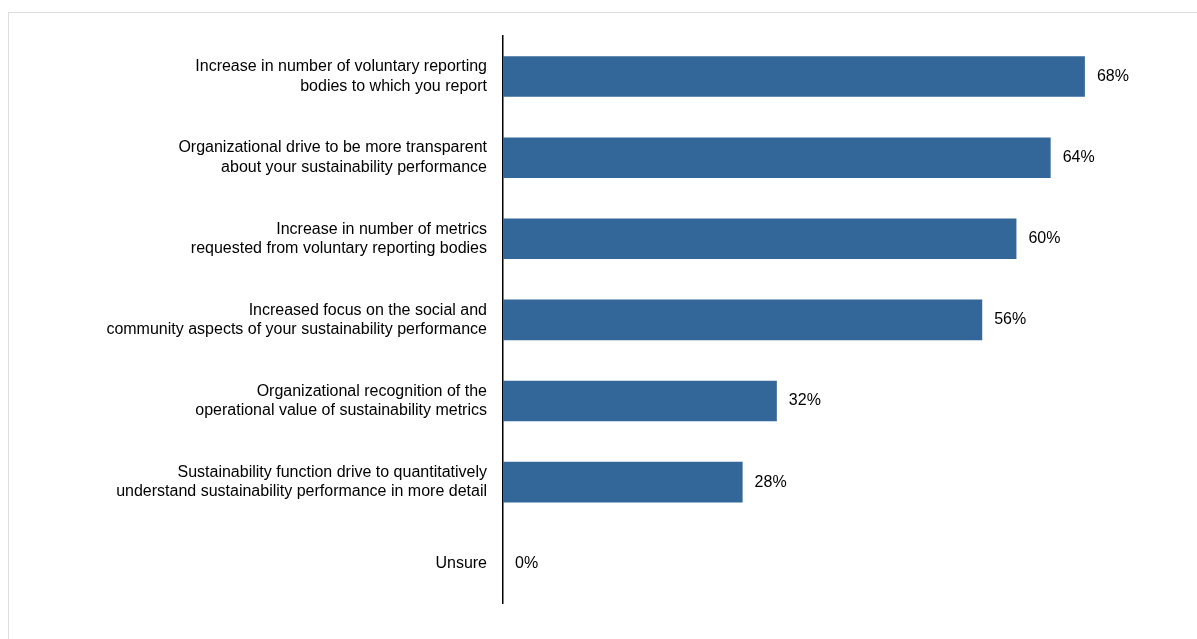 This screenshot has width=1197, height=639. I want to click on y-tick-label: Increased focus on the social and community aspects of your sustainability performance, so click(297, 318).